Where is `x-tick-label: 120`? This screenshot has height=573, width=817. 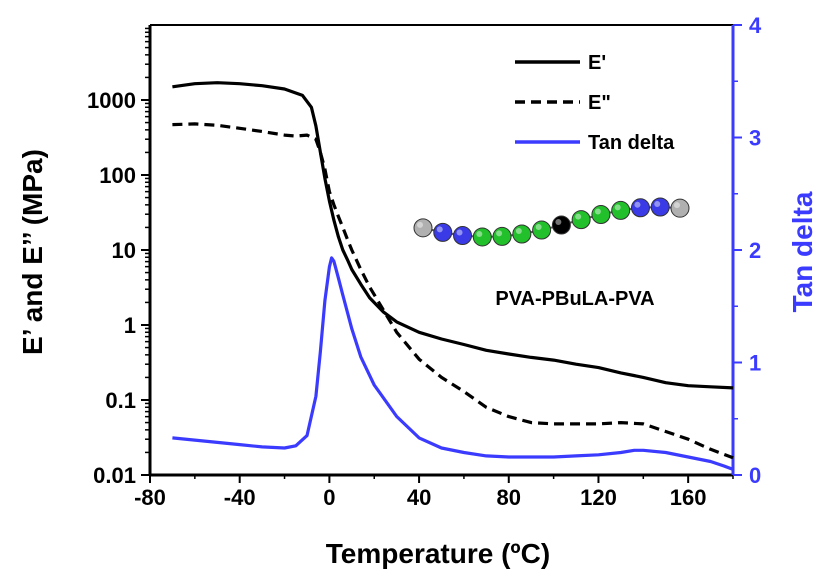
x-tick-label: 120 is located at coordinates (598, 497).